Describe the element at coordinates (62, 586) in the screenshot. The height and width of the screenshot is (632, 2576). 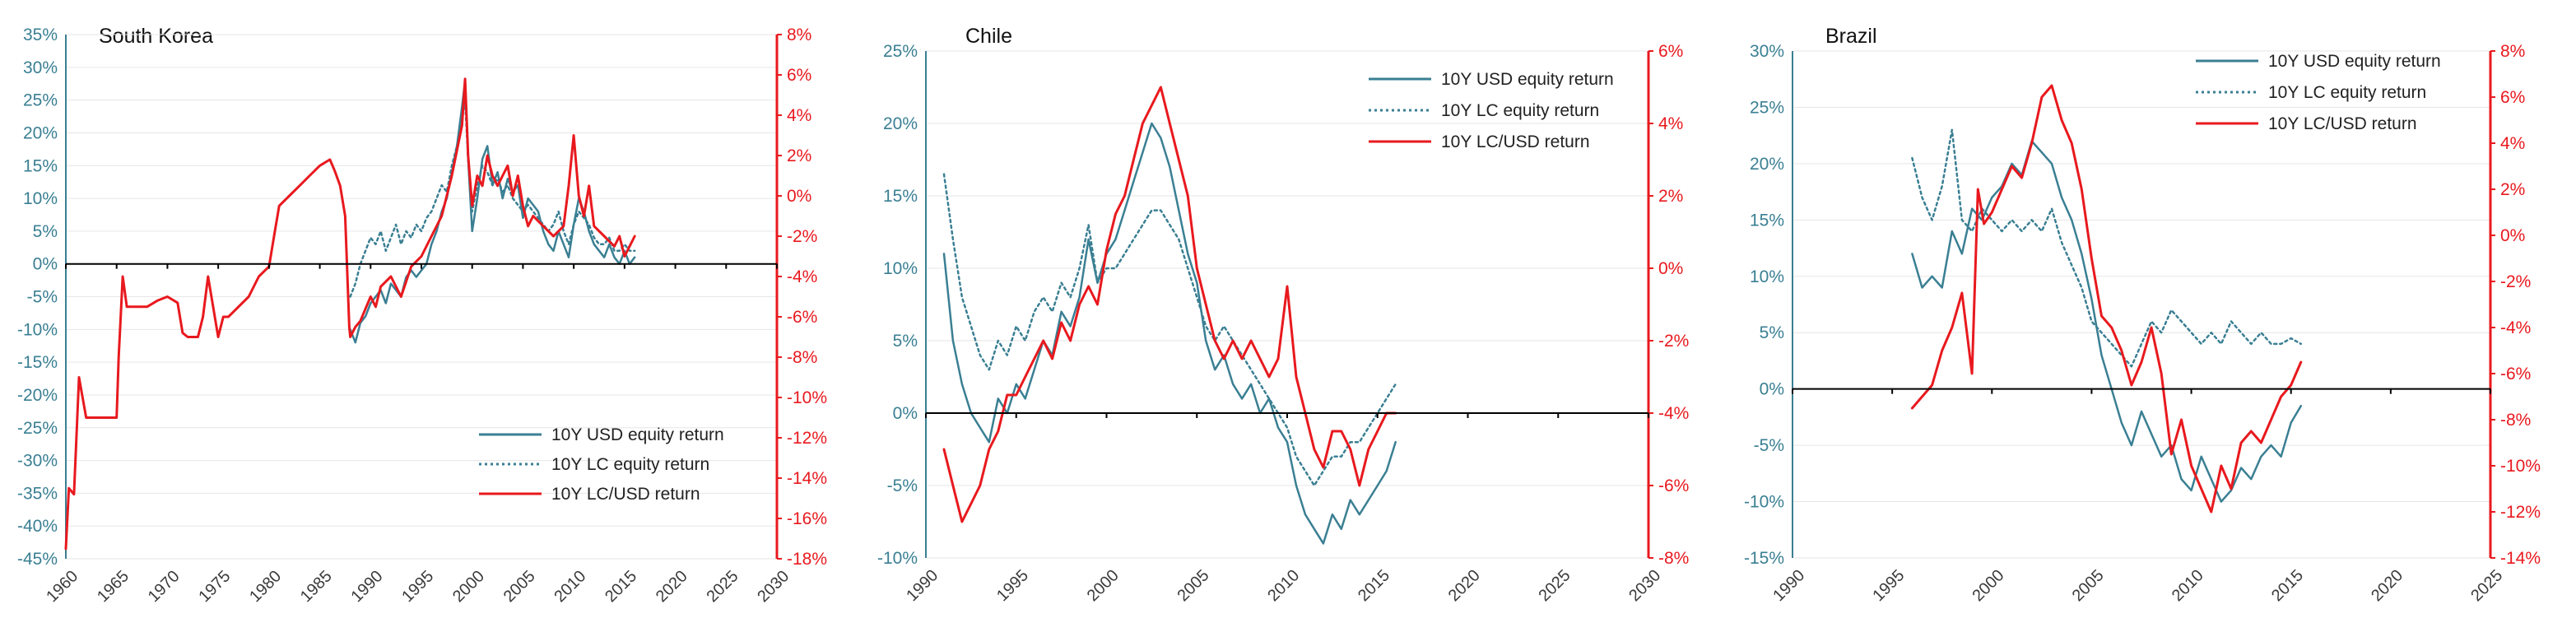
I see `x-axis-tick-label: 1960` at that location.